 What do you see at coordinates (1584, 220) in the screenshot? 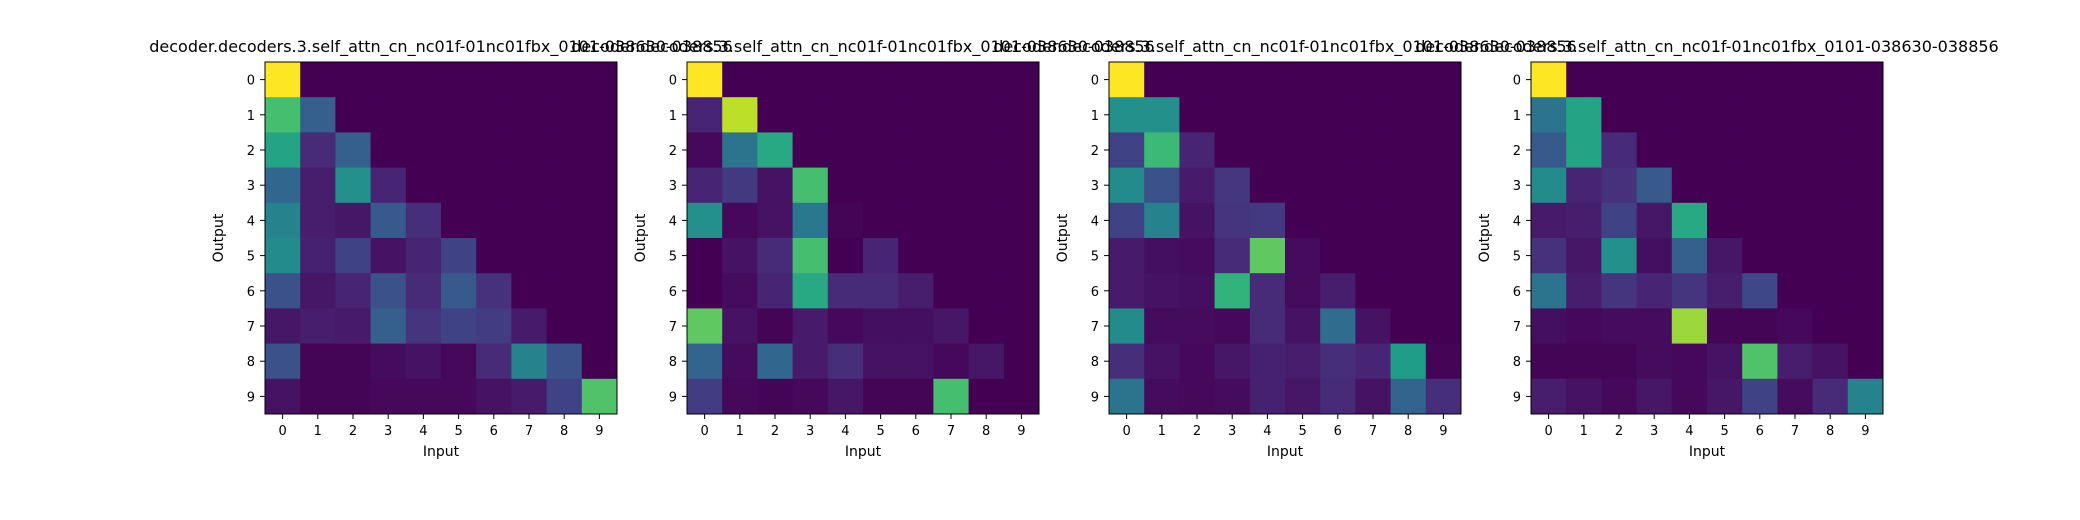
I see `heatmap-cell-r4-c1` at bounding box center [1584, 220].